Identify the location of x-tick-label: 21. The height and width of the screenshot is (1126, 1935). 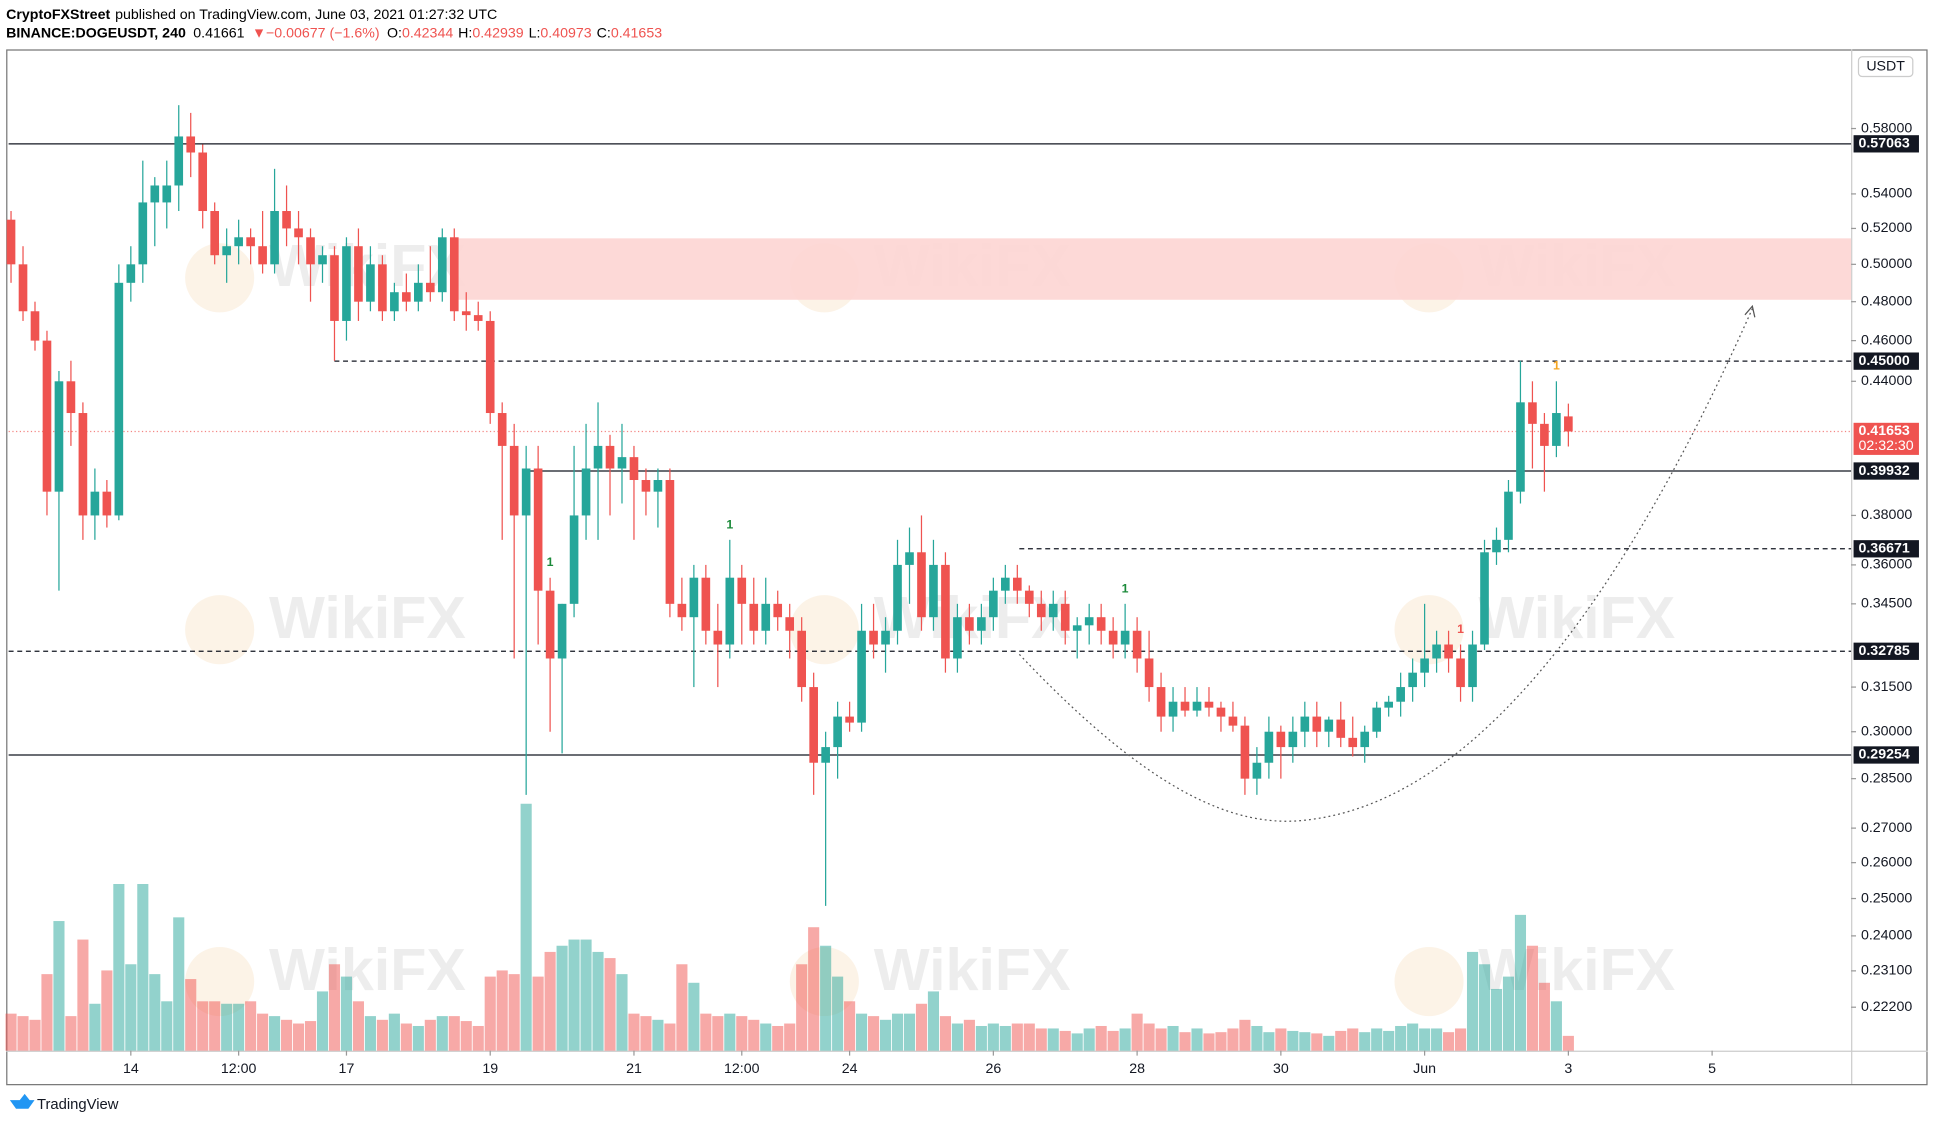
(634, 1069).